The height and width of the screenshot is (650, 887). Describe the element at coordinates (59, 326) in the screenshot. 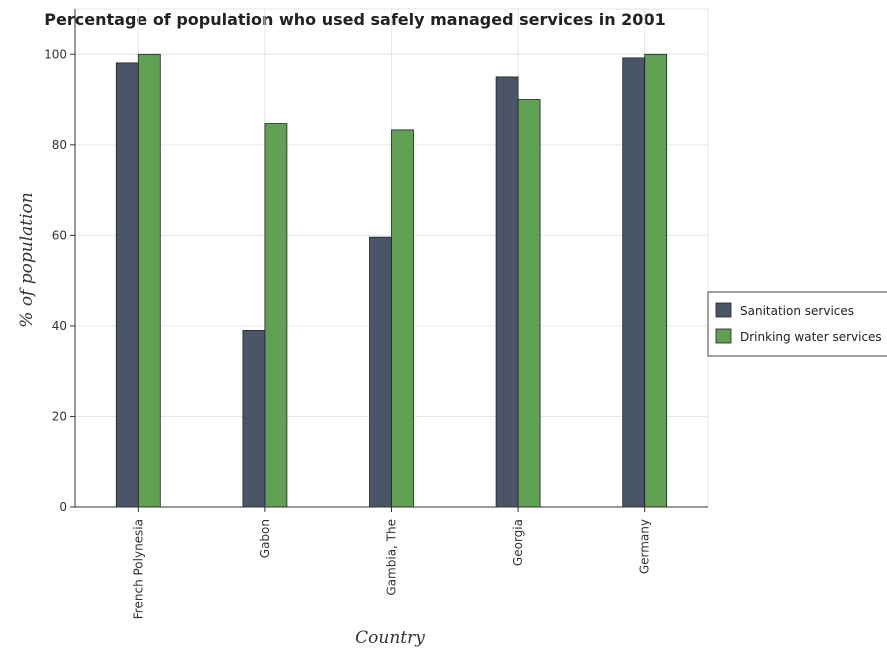

I see `y-tick-label: 40` at that location.